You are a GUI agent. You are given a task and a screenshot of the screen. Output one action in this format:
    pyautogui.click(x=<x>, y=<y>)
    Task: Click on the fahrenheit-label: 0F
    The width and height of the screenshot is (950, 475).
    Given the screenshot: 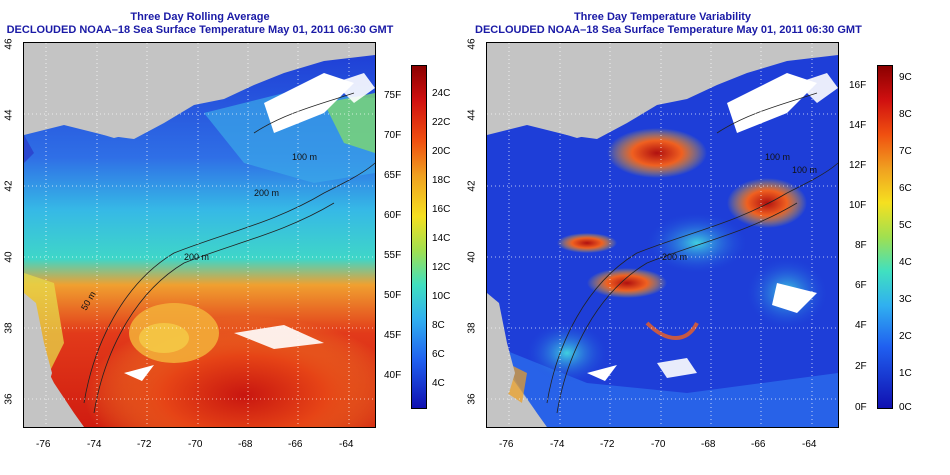 What is the action you would take?
    pyautogui.click(x=861, y=407)
    